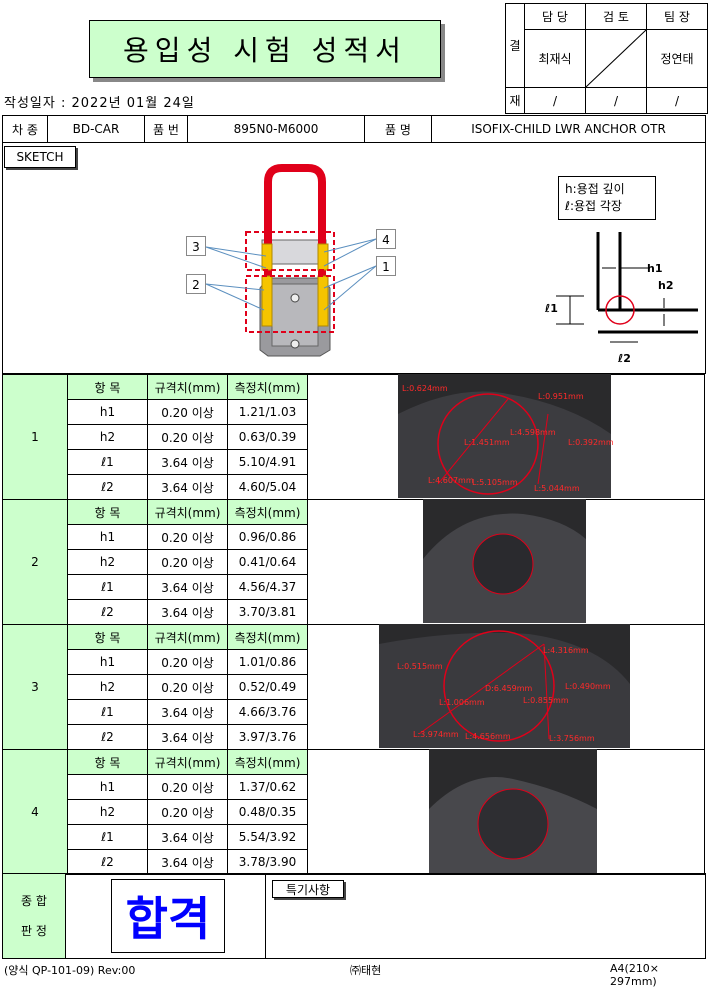  Describe the element at coordinates (354, 712) in the screenshot. I see `table-row: ℓ1 3.64 이상 4.66/3.76` at that location.